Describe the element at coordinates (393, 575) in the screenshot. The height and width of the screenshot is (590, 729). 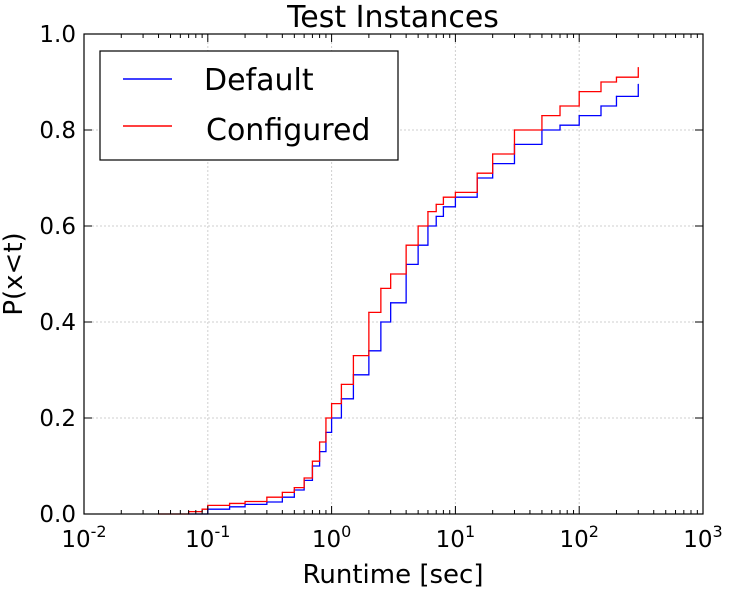
I see `x-axis-label: Runtime [sec]` at that location.